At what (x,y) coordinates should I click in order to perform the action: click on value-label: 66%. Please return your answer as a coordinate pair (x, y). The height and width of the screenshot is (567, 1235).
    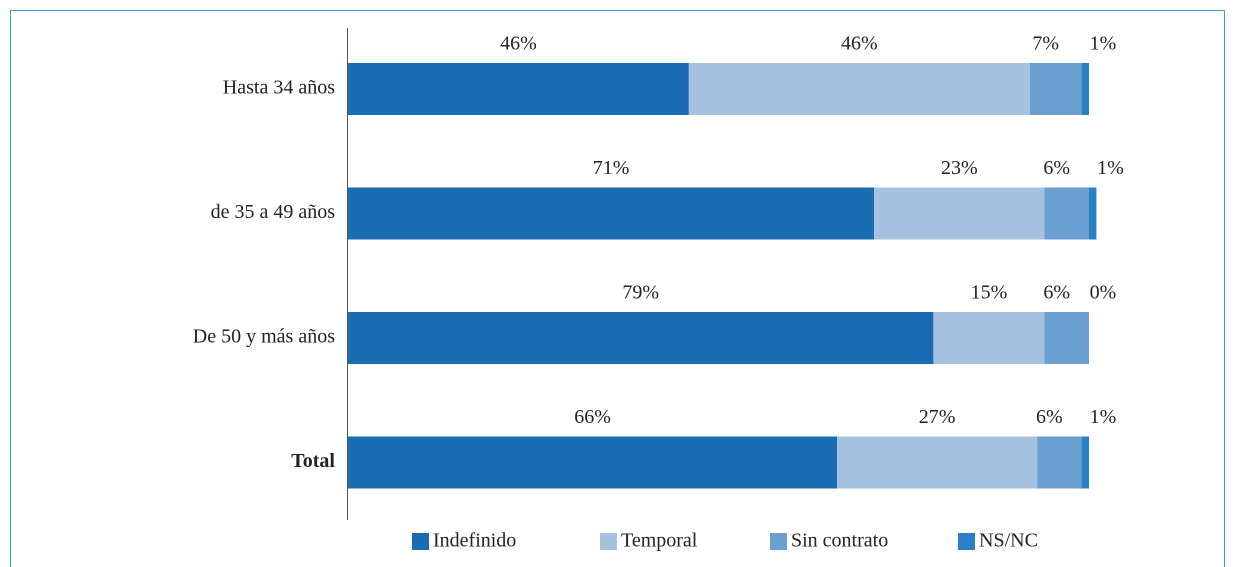
    Looking at the image, I should click on (592, 417).